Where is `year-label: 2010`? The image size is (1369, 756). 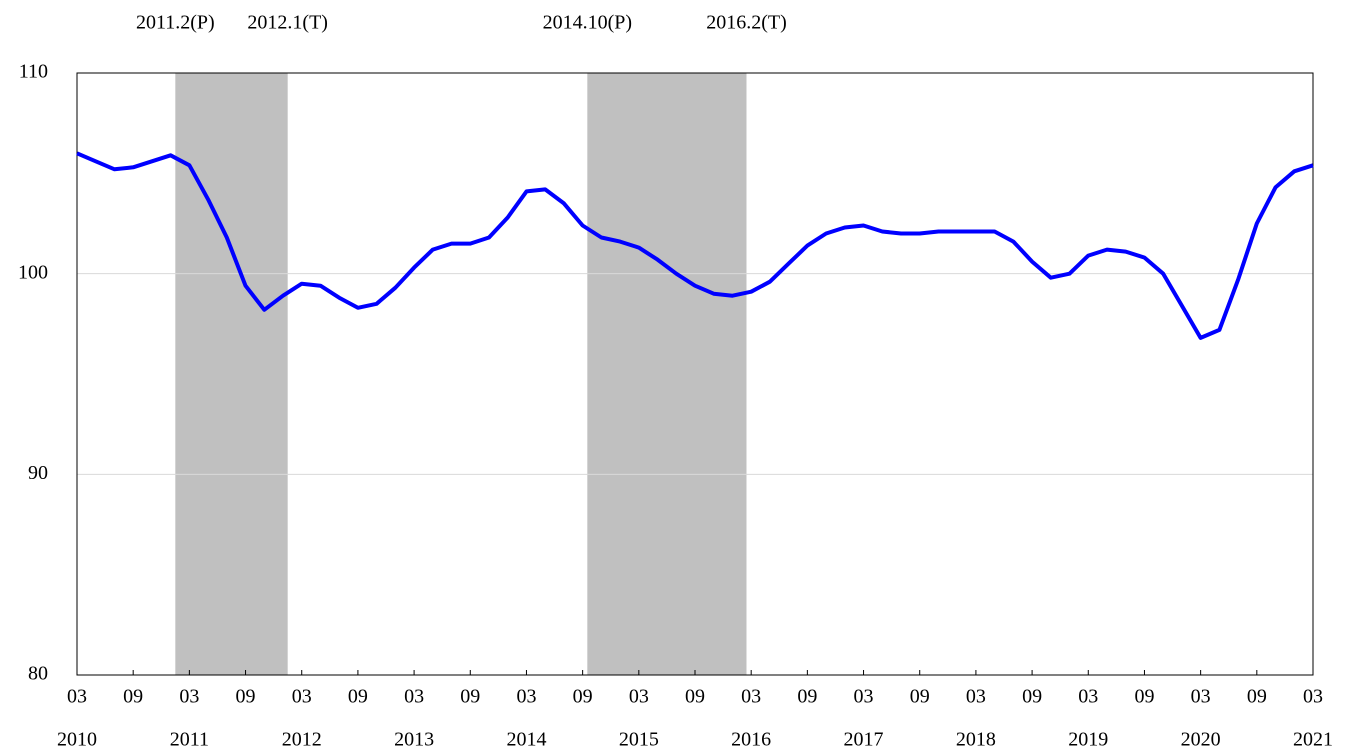 year-label: 2010 is located at coordinates (77, 740).